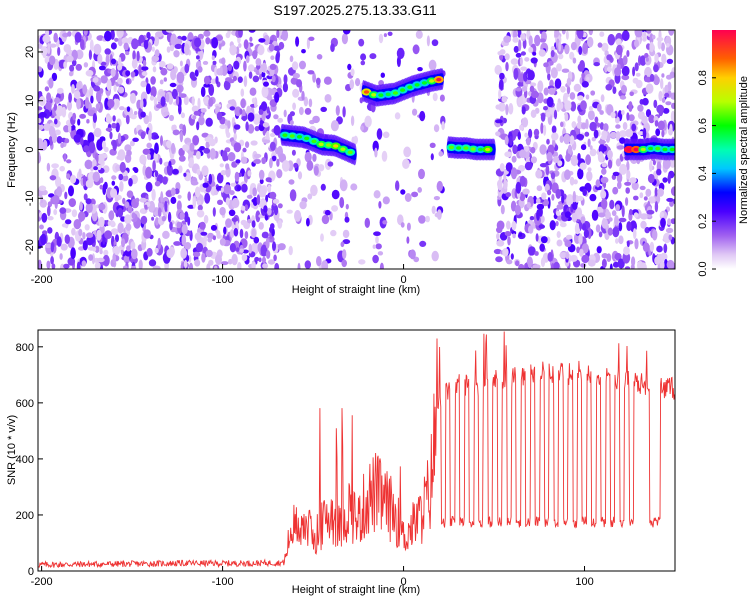  What do you see at coordinates (403, 280) in the screenshot?
I see `x-tick-label: 0` at bounding box center [403, 280].